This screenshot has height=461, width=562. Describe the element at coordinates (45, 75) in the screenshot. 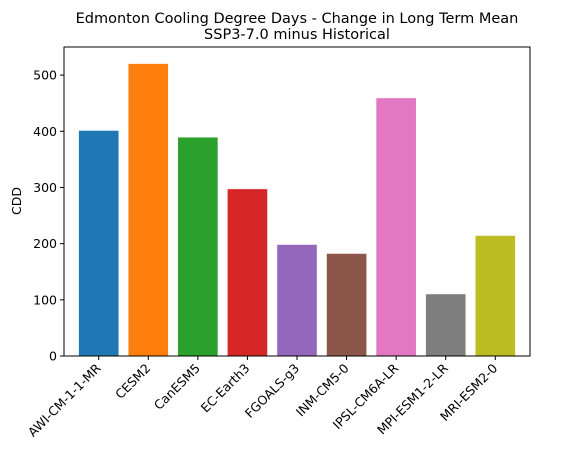

I see `y-tick-label: 500` at that location.